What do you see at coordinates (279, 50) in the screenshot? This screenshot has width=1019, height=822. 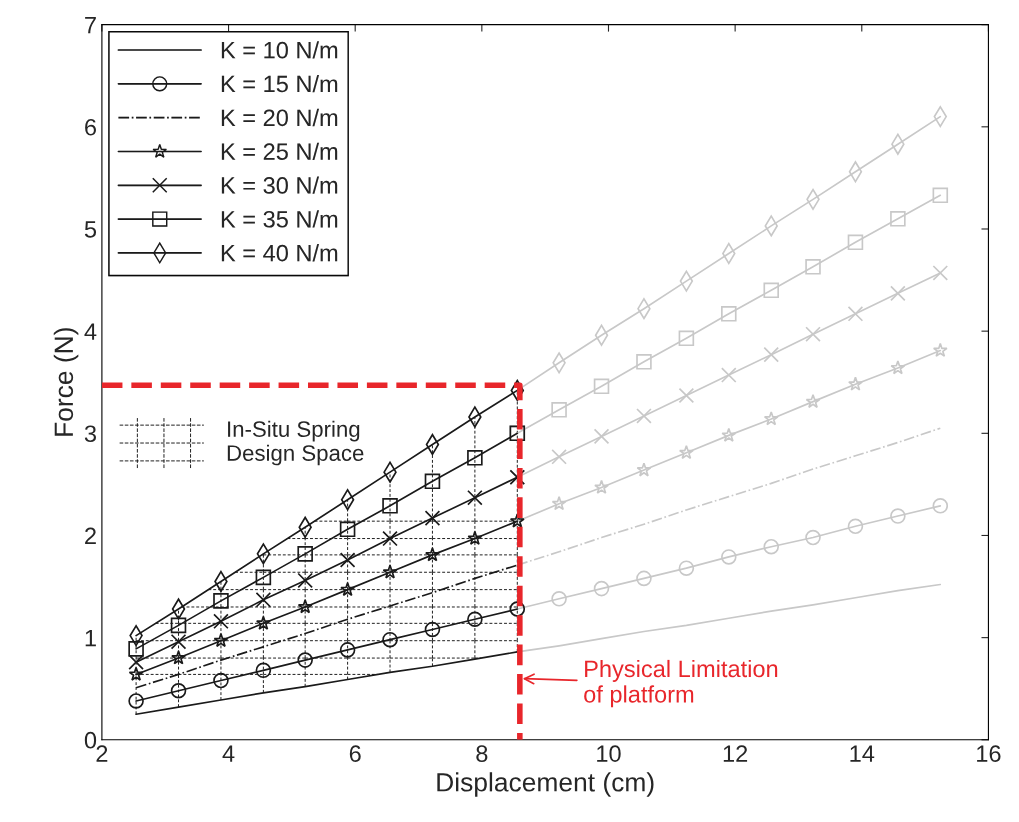 I see `legend-label: K = 10 N/m` at bounding box center [279, 50].